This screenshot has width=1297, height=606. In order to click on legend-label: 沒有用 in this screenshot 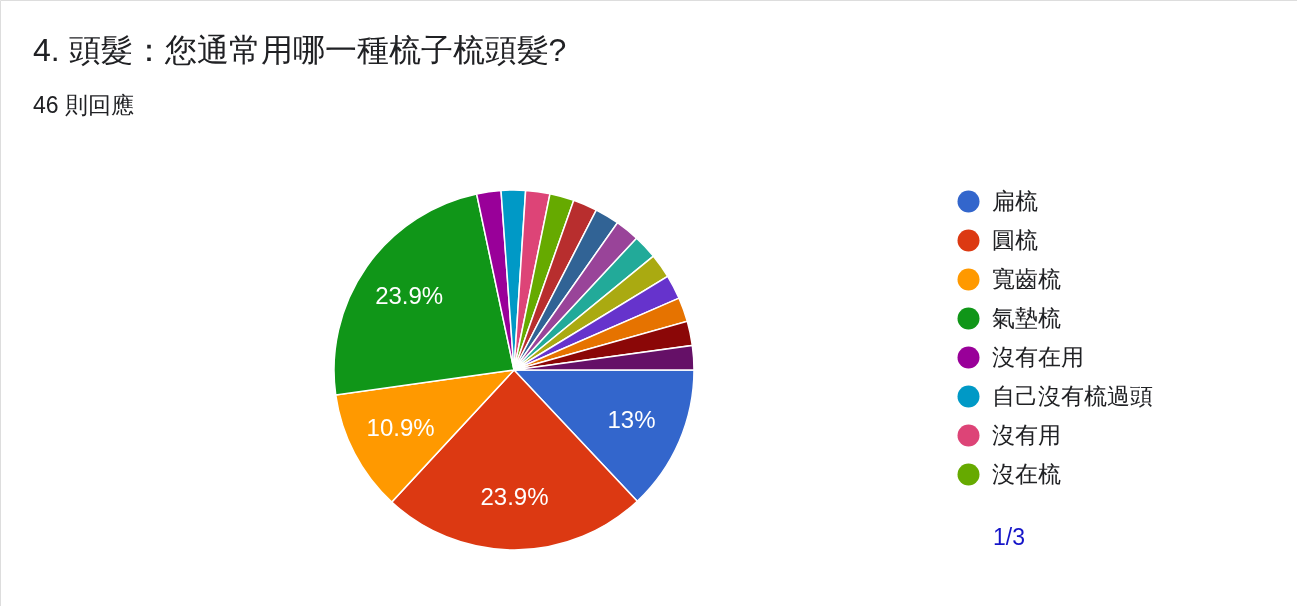, I will do `click(1026, 434)`.